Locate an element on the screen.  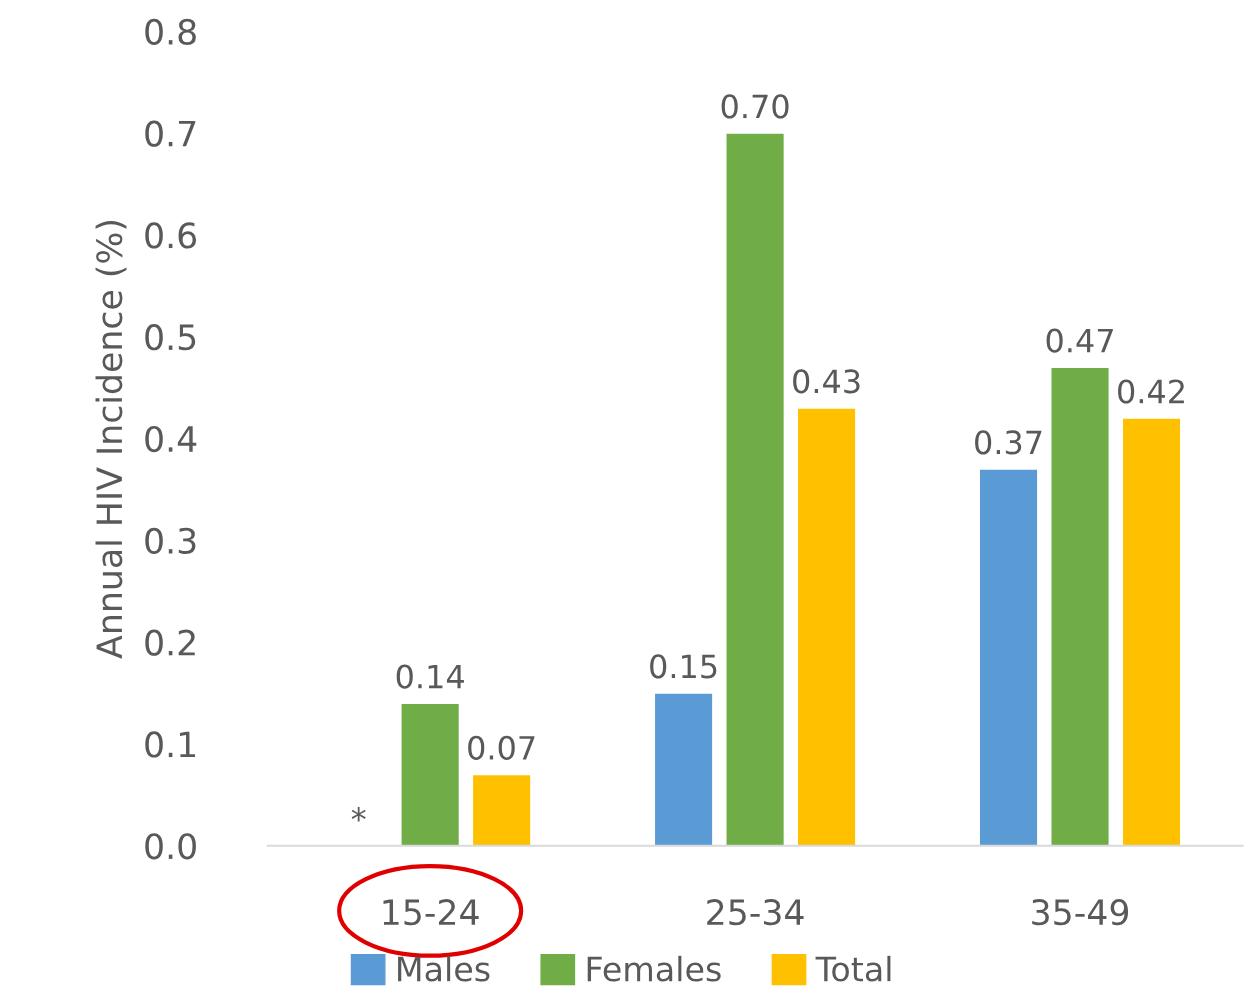
y-tick-label: 0.3 is located at coordinates (170, 540).